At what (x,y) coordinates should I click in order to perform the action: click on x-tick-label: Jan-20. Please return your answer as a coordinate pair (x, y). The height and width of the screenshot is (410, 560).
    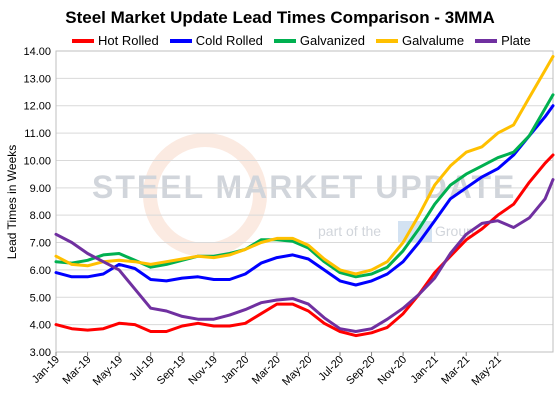
    Looking at the image, I should click on (235, 370).